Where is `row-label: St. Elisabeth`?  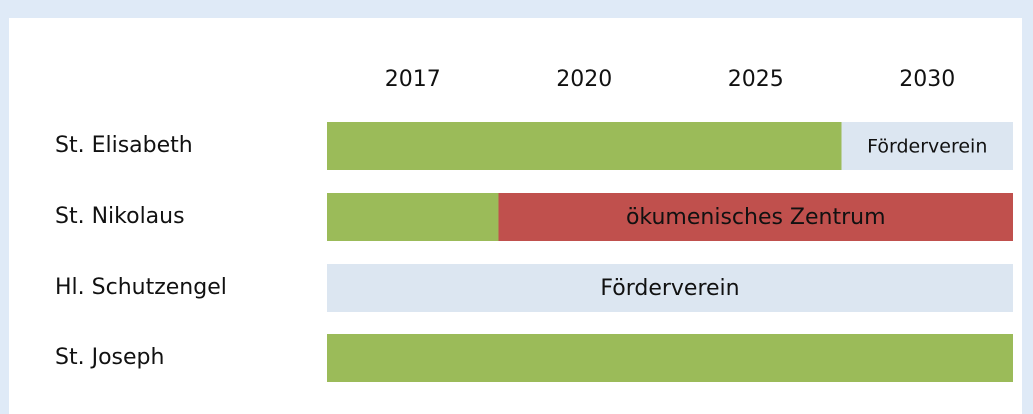
row-label: St. Elisabeth is located at coordinates (124, 145).